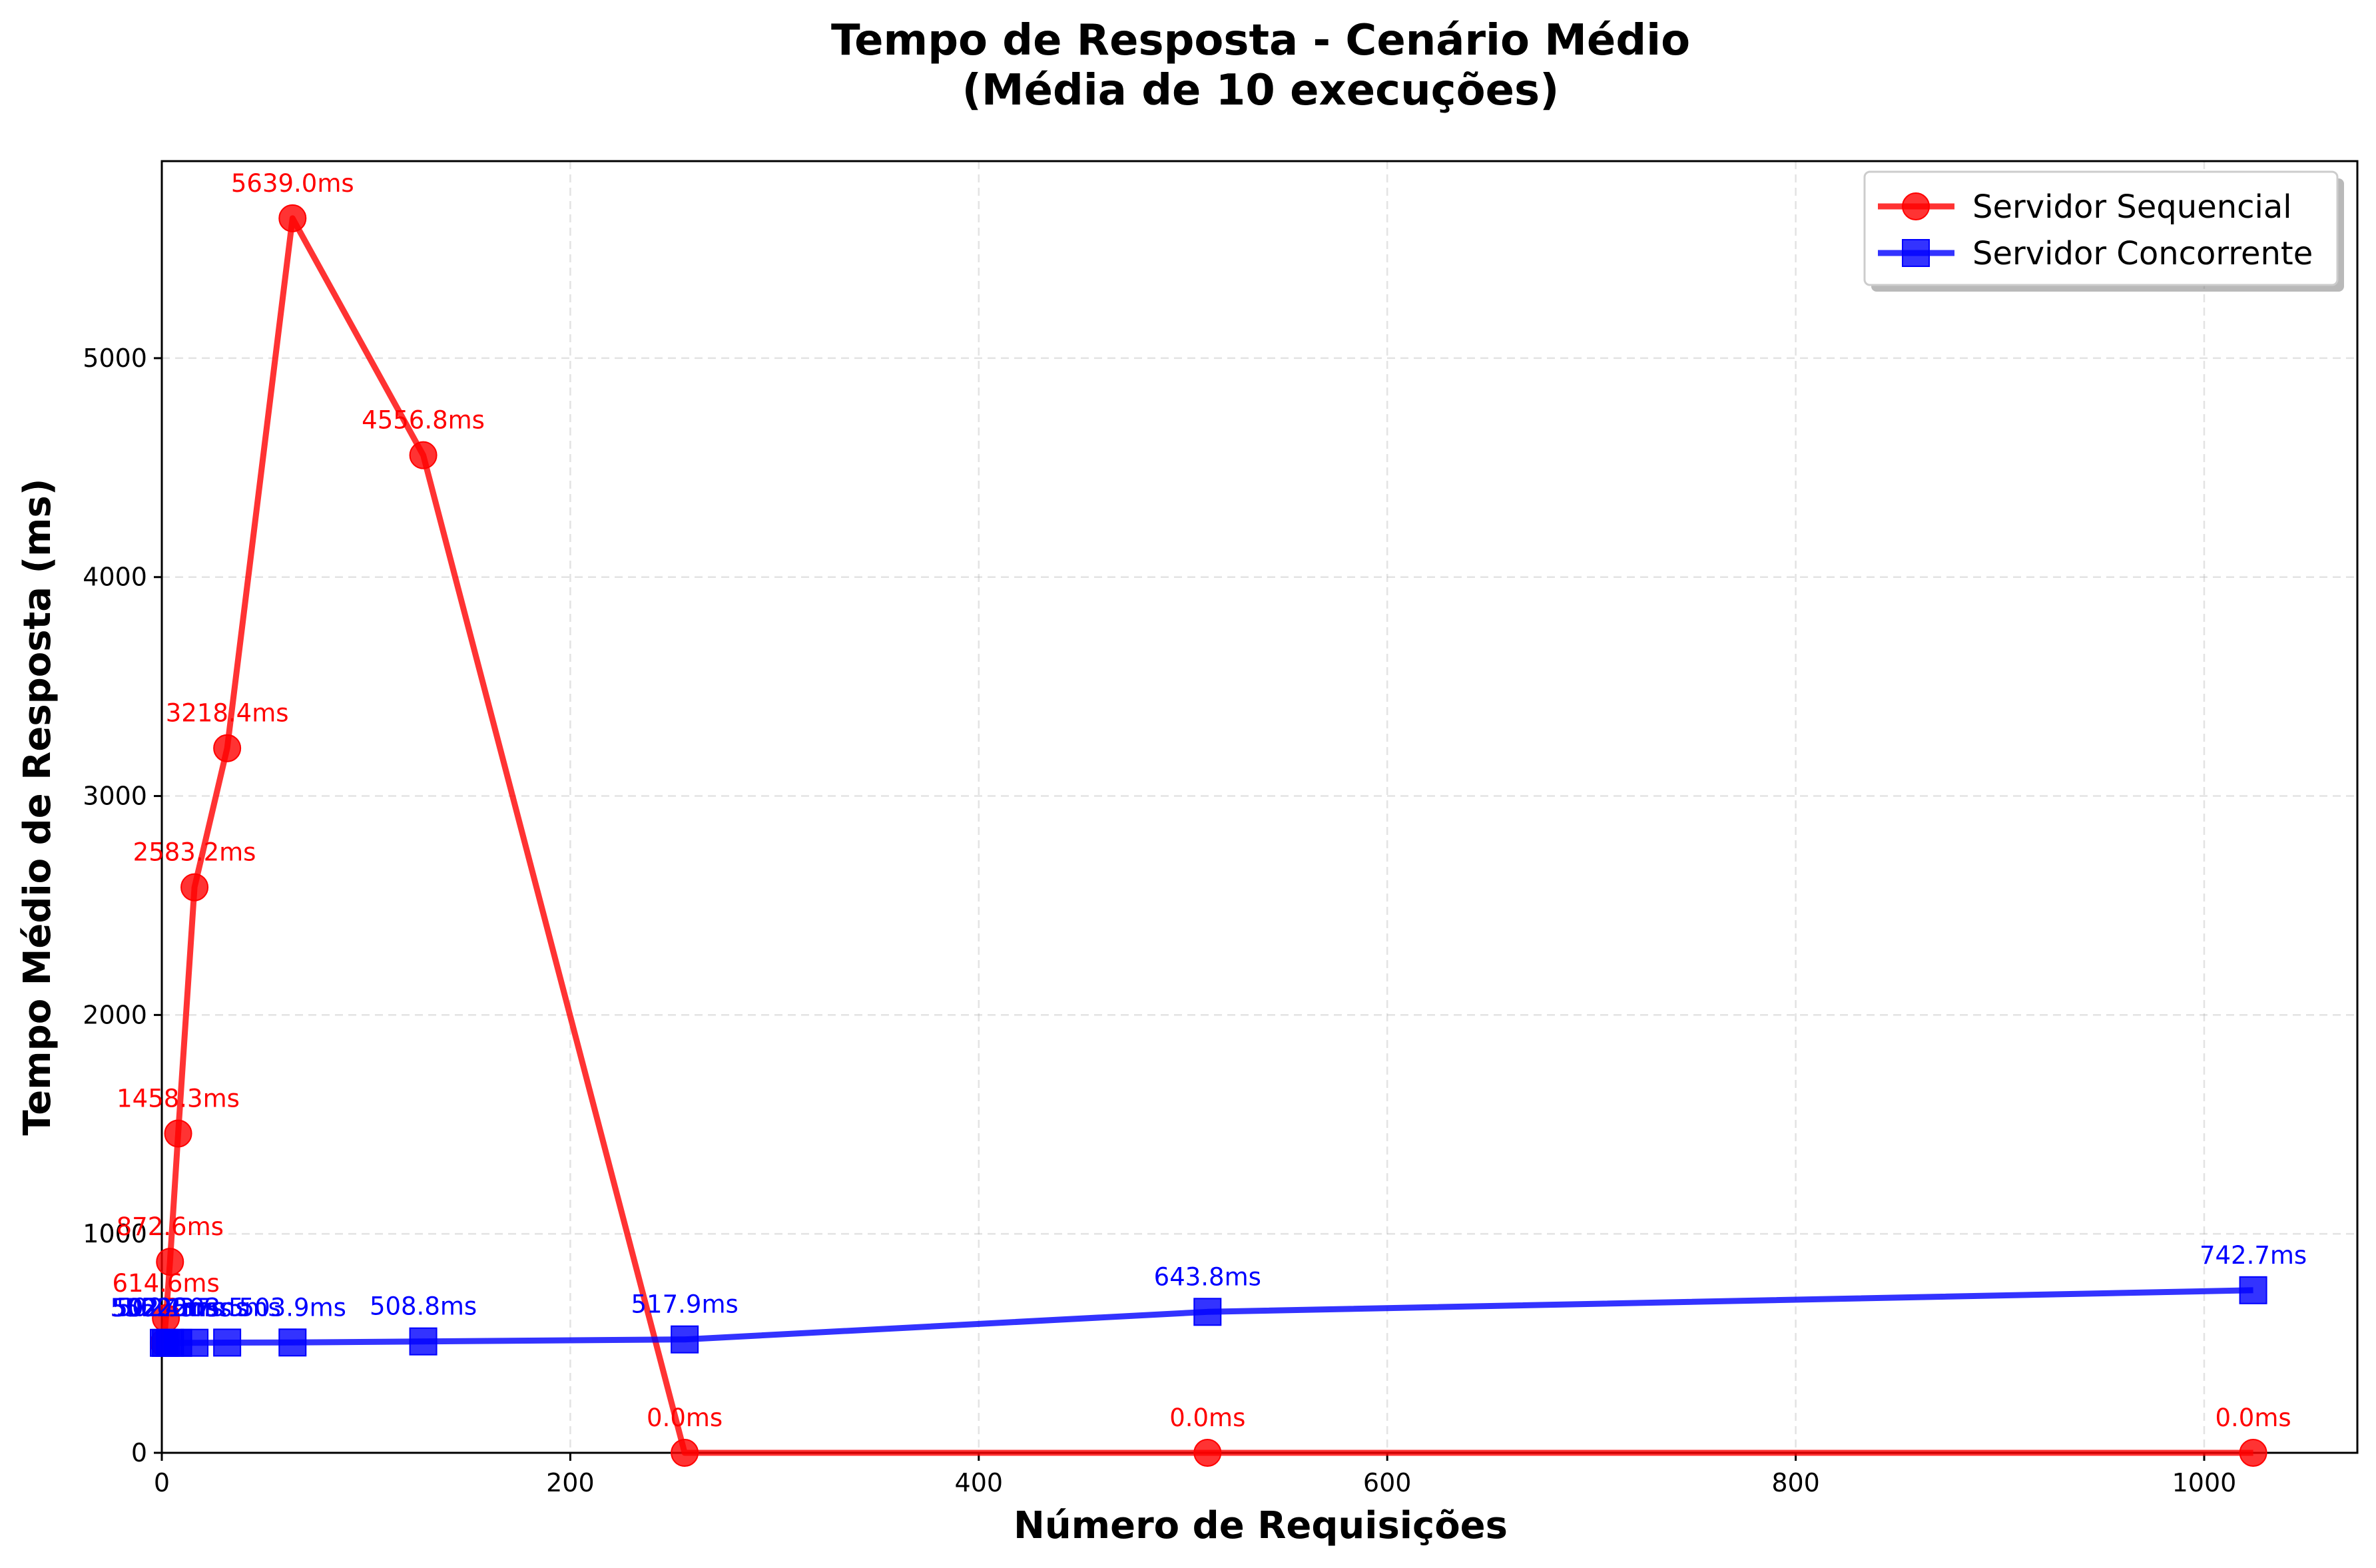 The image size is (2376, 1568). I want to click on data-label: 2583.2ms, so click(195, 852).